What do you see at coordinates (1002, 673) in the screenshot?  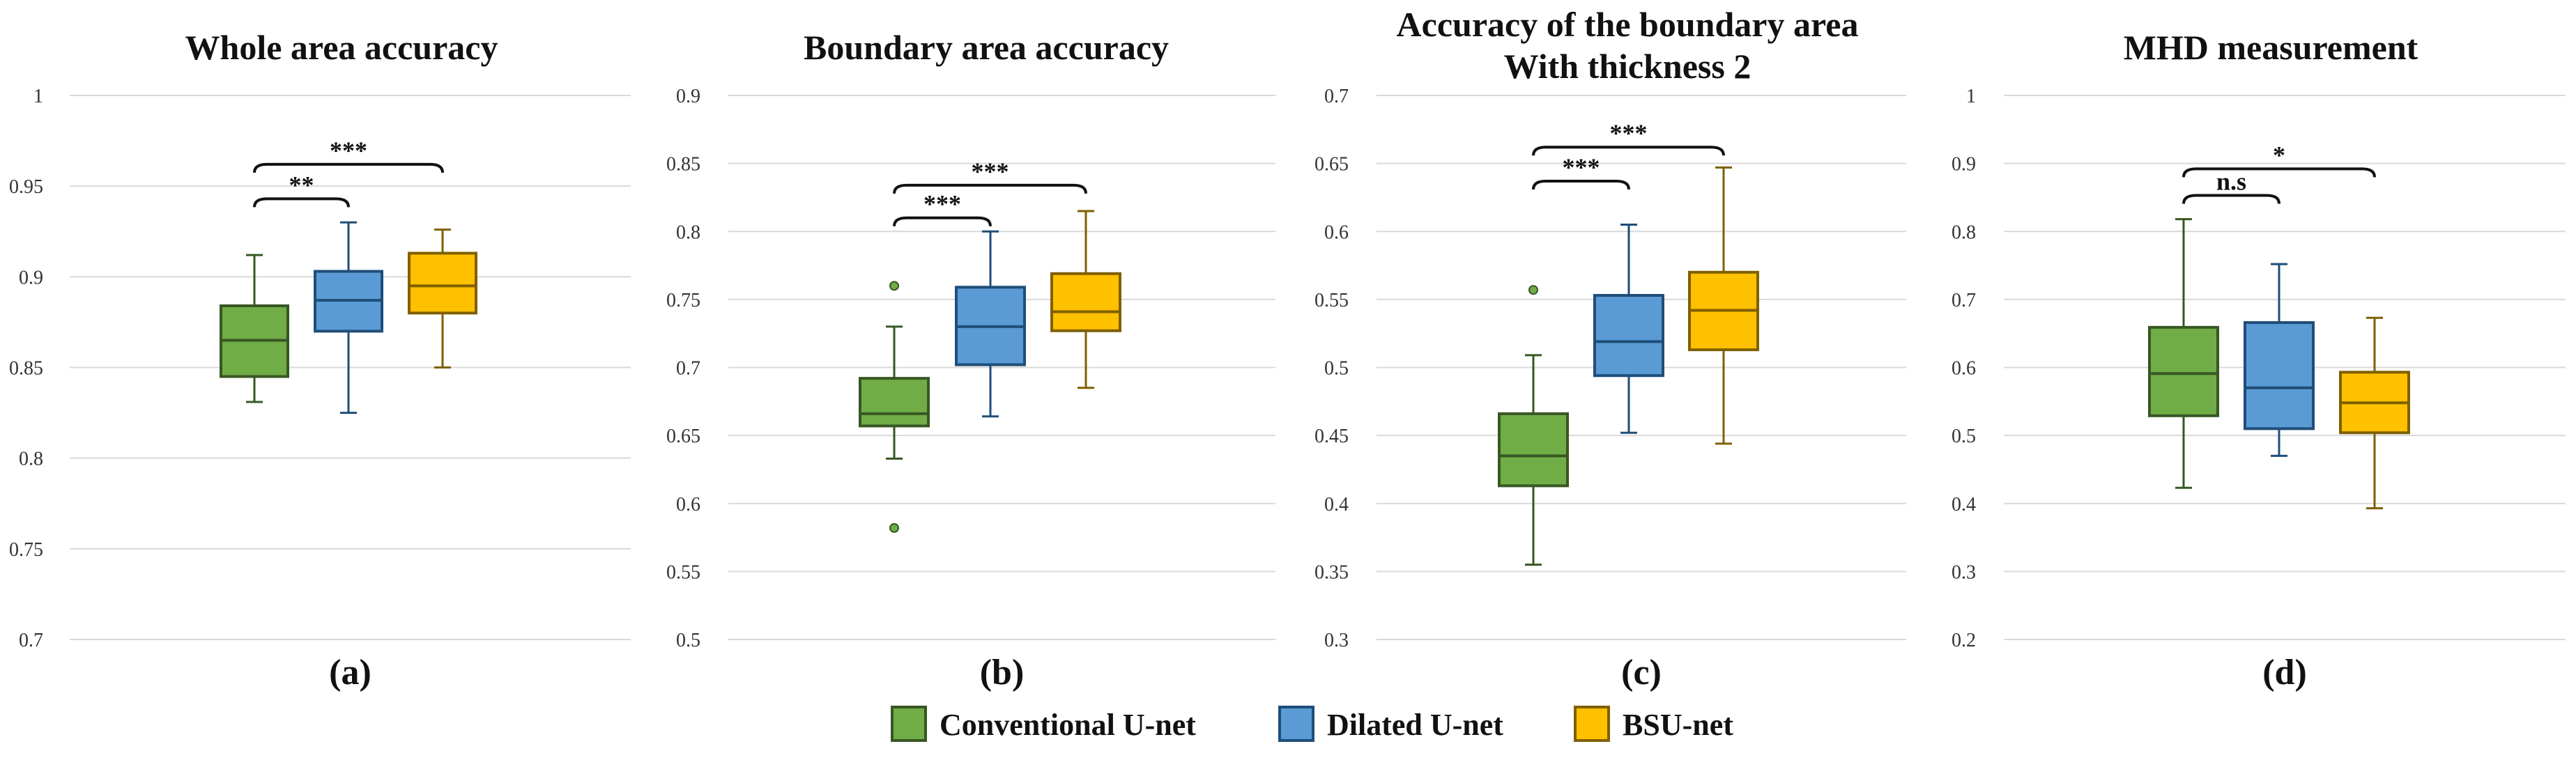 I see `panel-label: (b)` at bounding box center [1002, 673].